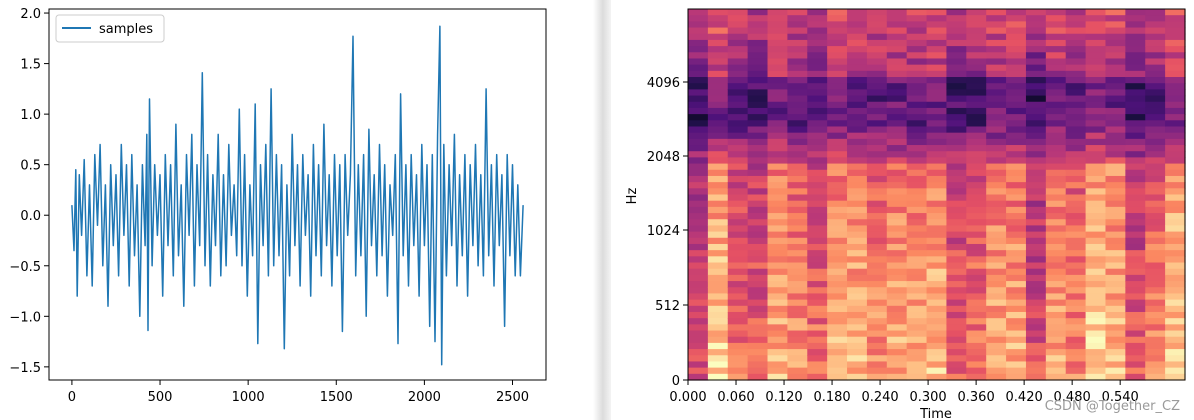  I want to click on spectrogram-x-tick-label: 0.360, so click(976, 397).